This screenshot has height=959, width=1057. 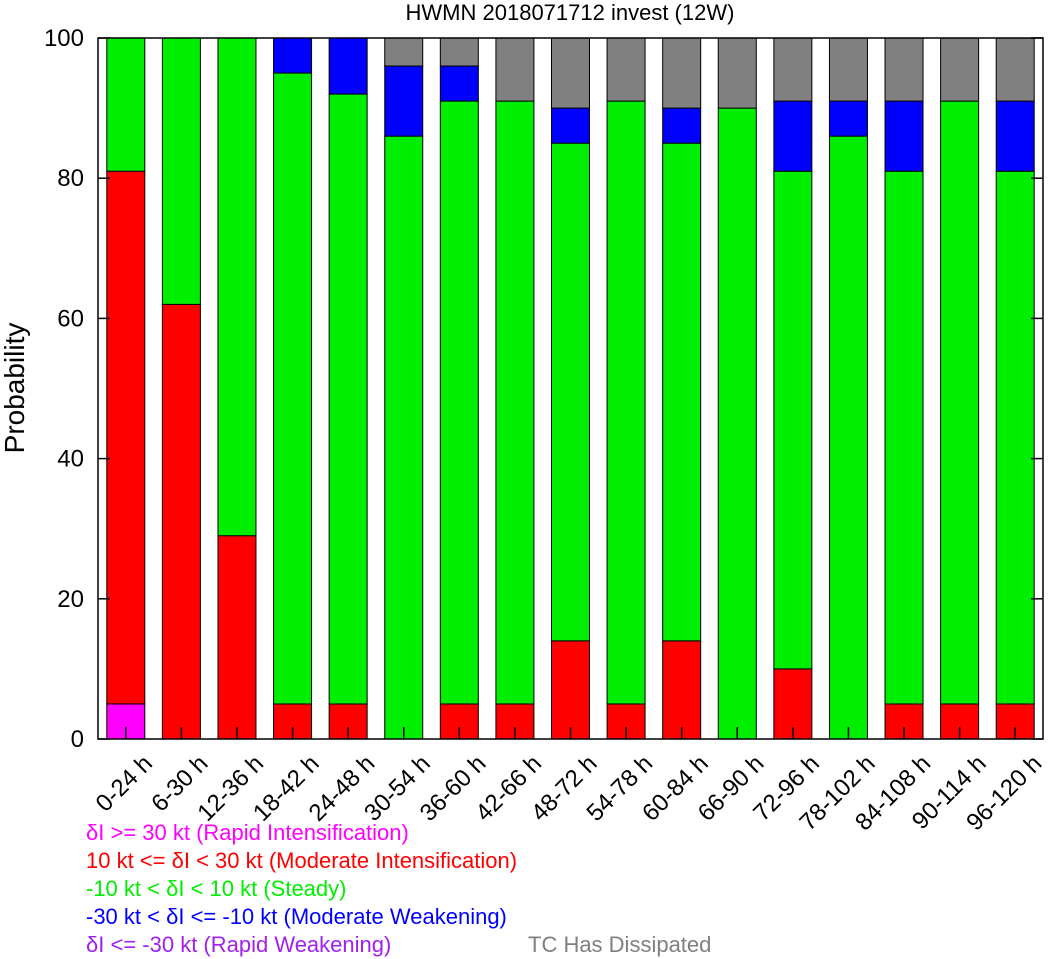 I want to click on y-tick-label: 40, so click(x=70, y=459).